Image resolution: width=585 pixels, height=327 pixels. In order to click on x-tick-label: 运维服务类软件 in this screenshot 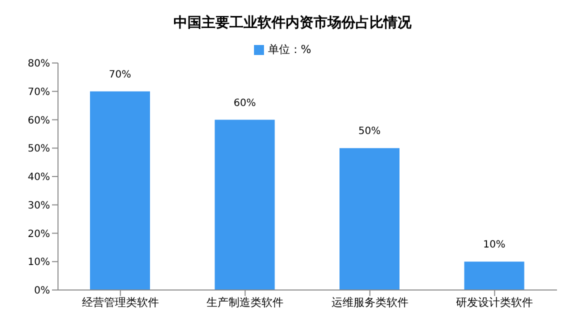, I will do `click(369, 302)`.